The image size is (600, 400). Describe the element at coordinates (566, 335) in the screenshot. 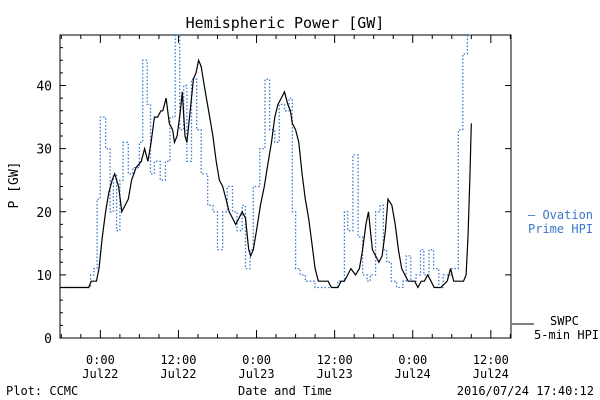

I see `legend-swpc-label-line2: 5-min HPI` at that location.